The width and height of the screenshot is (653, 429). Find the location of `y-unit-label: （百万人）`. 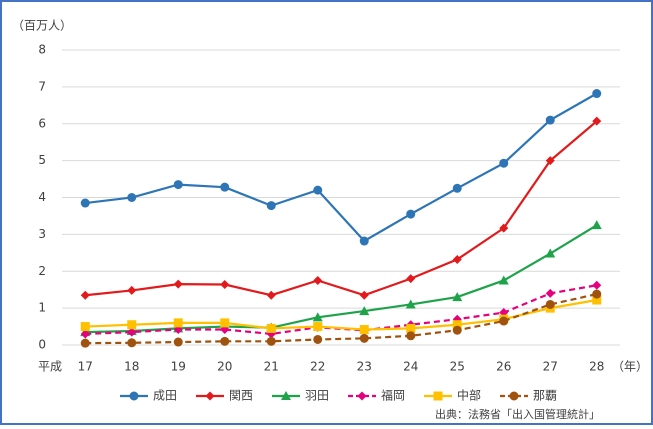

y-unit-label: （百万人） is located at coordinates (42, 26).